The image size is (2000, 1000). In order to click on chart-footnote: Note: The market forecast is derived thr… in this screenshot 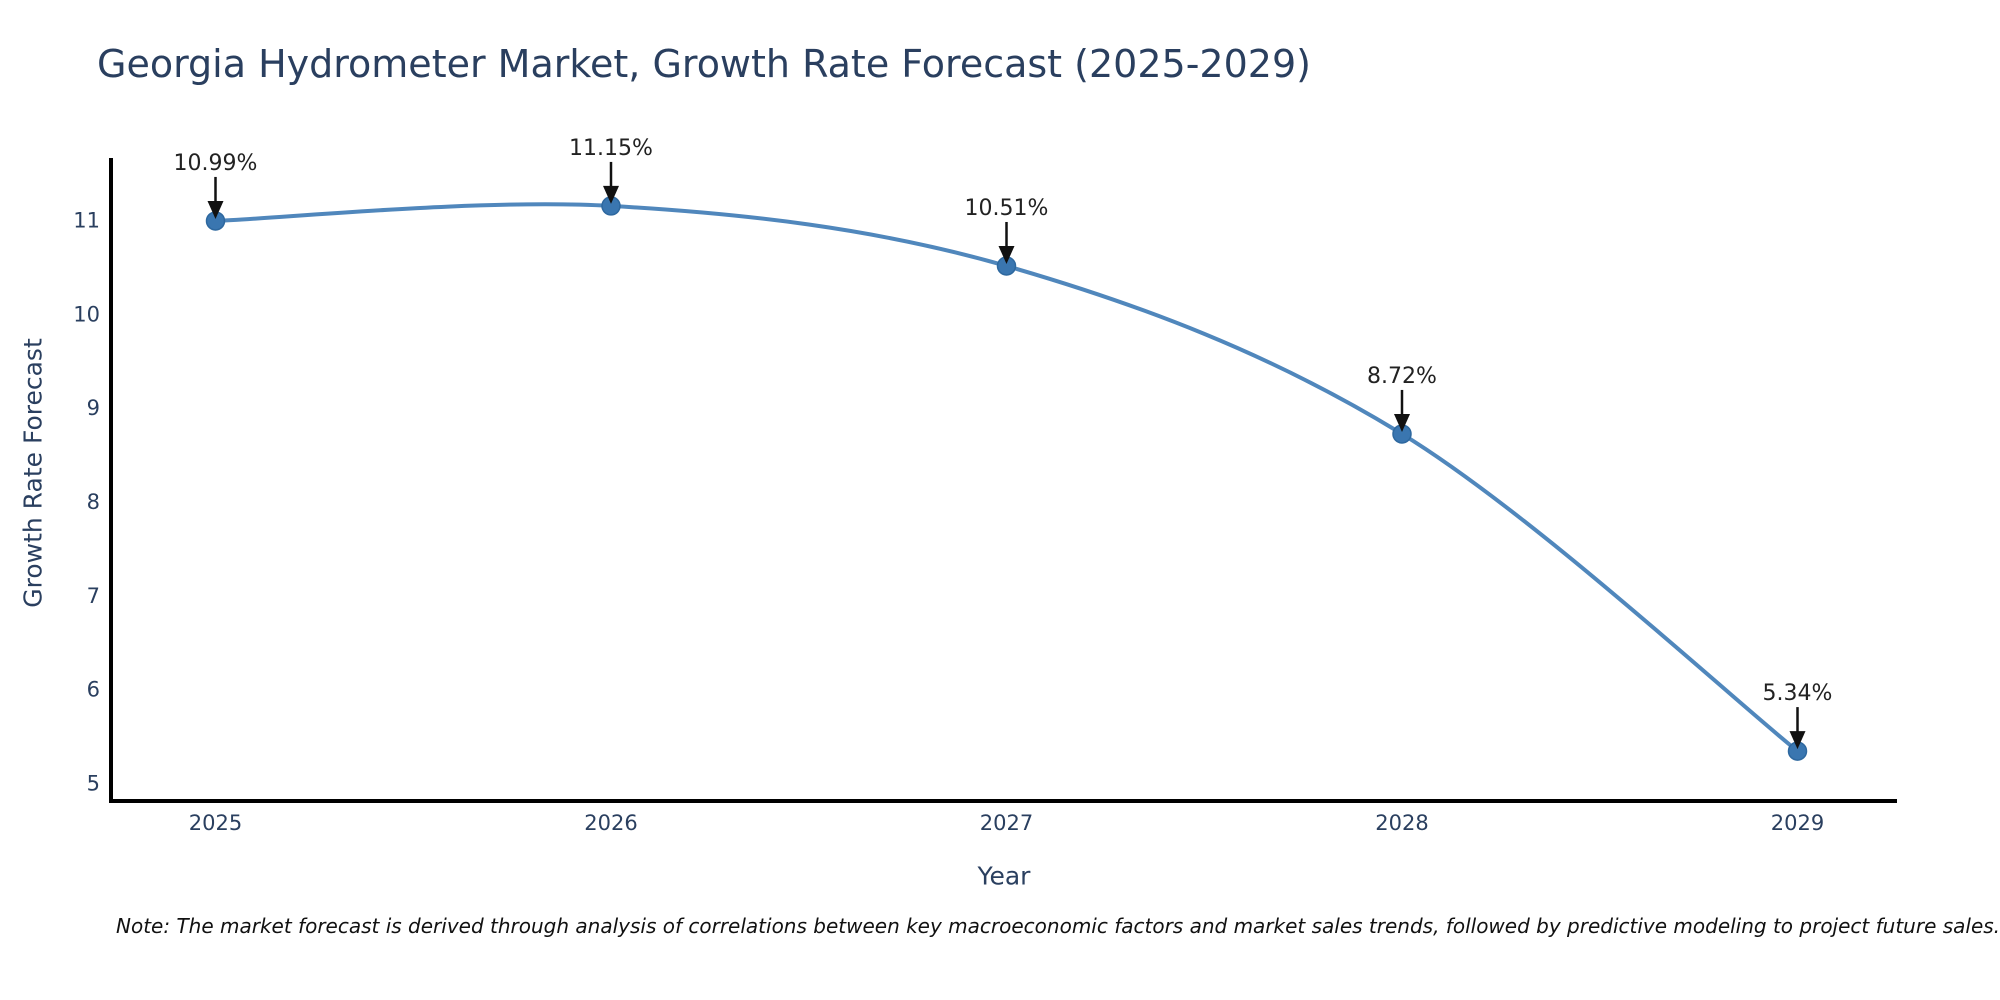, I will do `click(1058, 926)`.